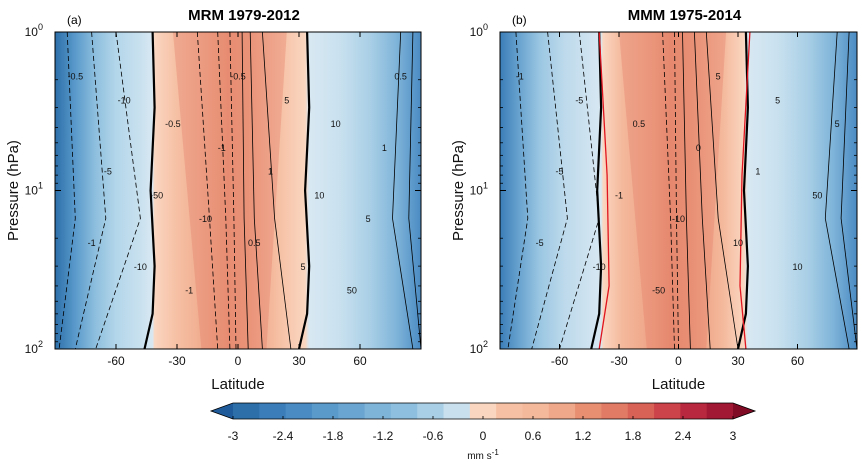  I want to click on core-shading, so click(229, 190).